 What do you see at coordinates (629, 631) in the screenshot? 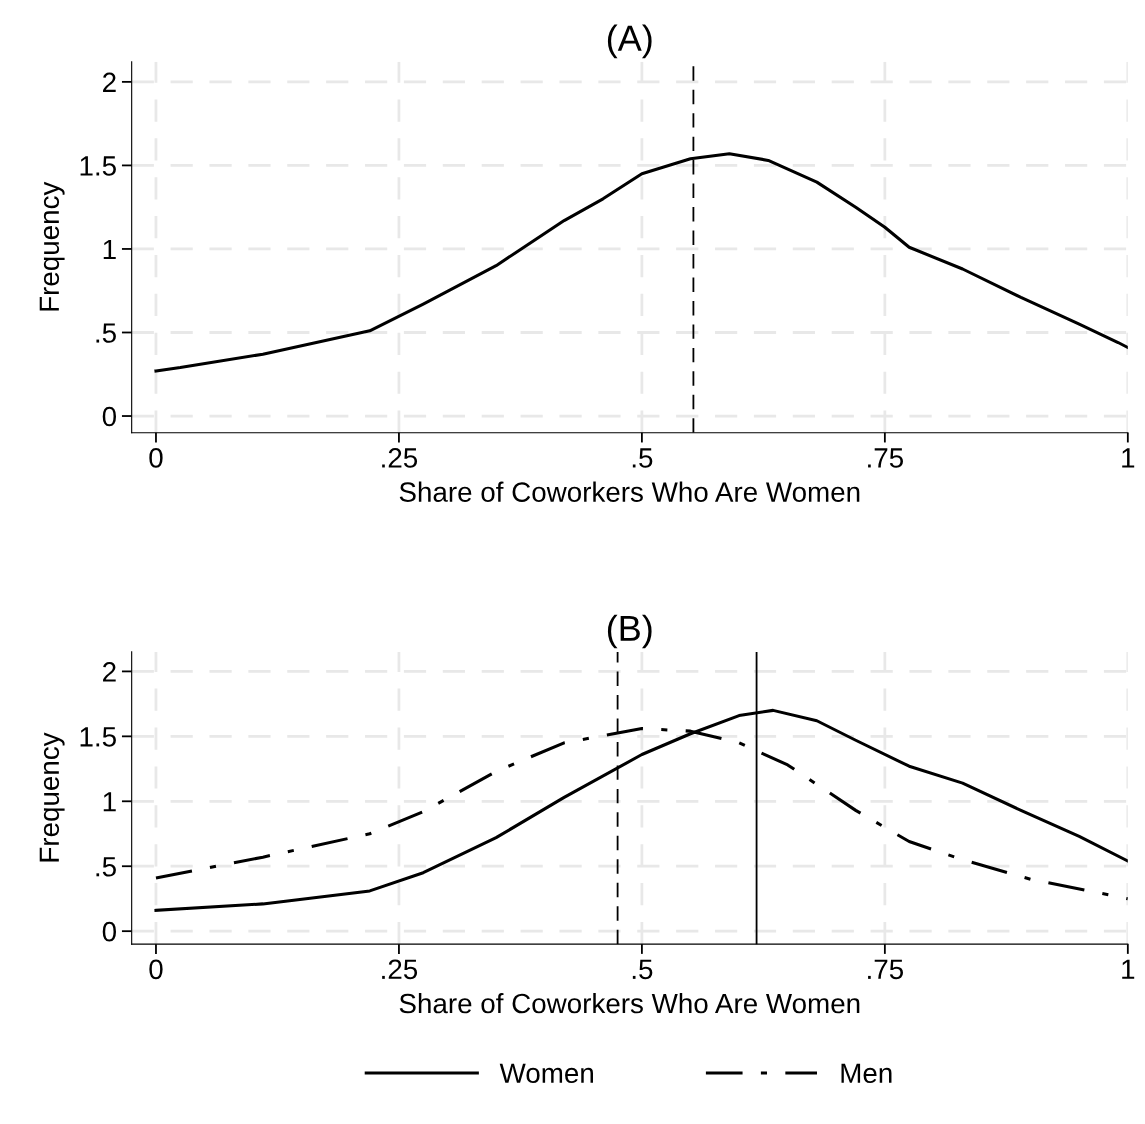
I see `chart-title: (B)` at bounding box center [629, 631].